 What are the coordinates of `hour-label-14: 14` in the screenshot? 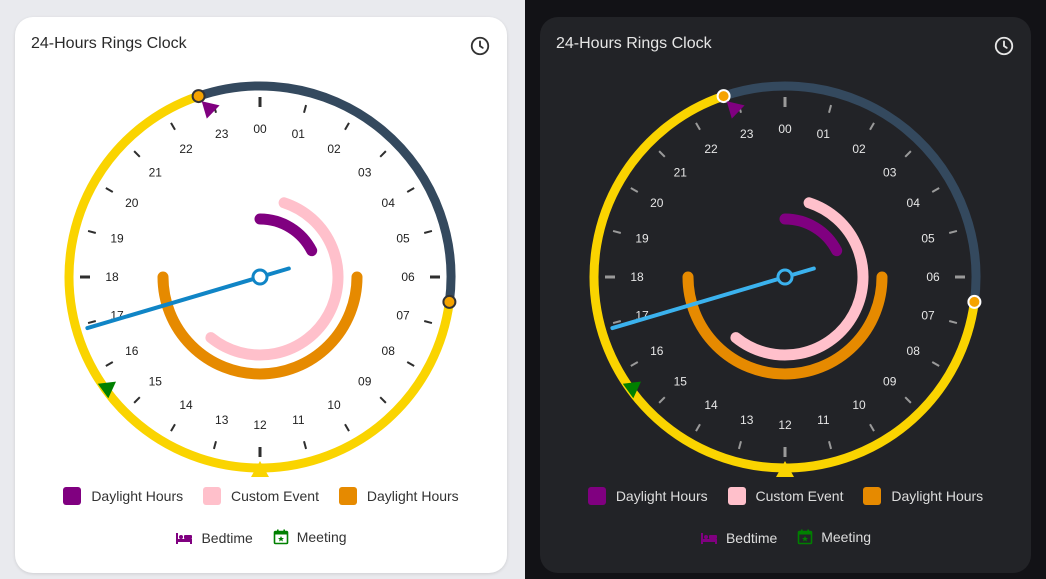 It's located at (186, 405).